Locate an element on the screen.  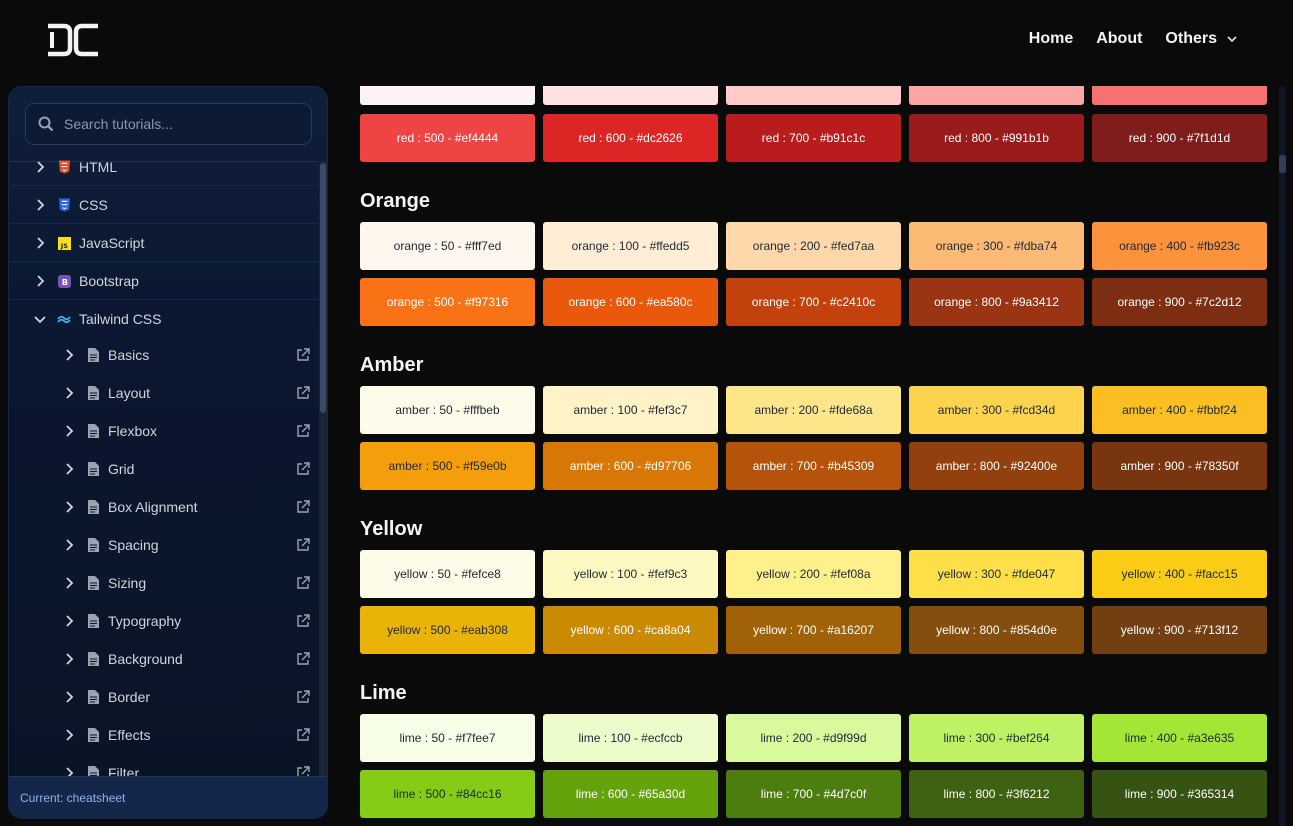
sidebar-subitem-sizing: Sizing is located at coordinates (186, 583).